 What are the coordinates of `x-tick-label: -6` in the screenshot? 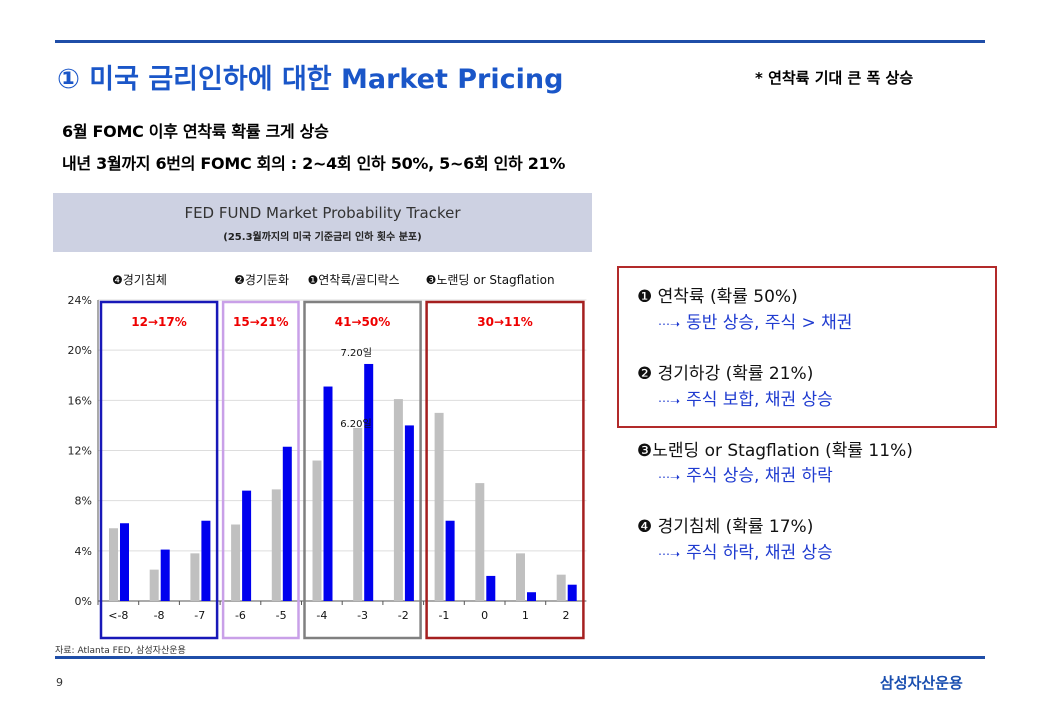 It's located at (240, 615).